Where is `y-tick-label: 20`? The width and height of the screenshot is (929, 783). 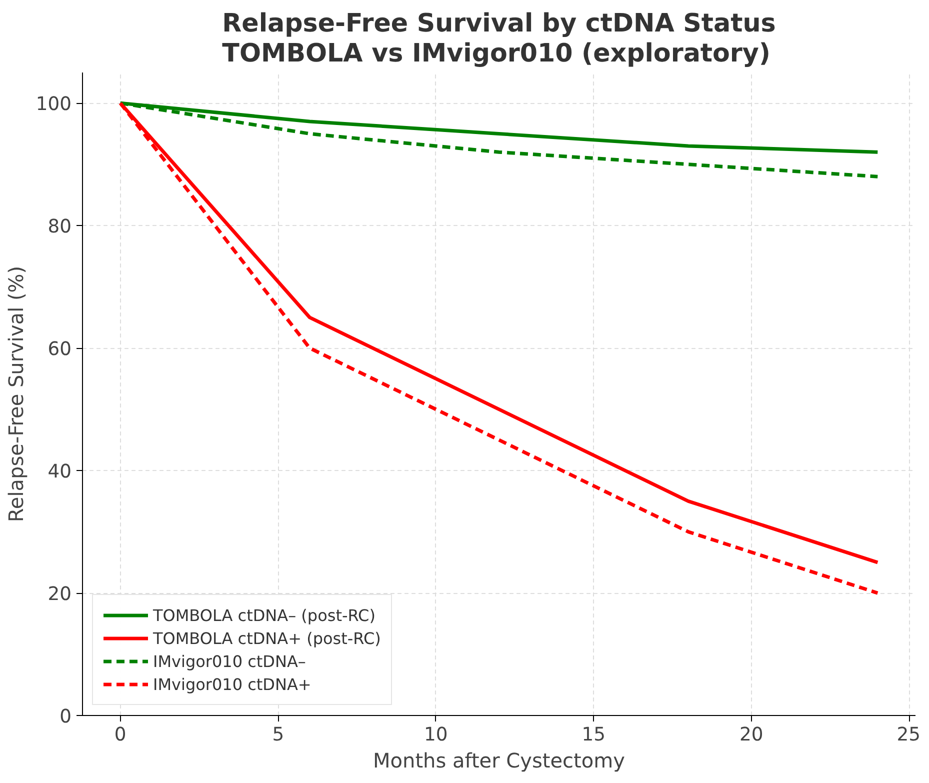
y-tick-label: 20 is located at coordinates (60, 595).